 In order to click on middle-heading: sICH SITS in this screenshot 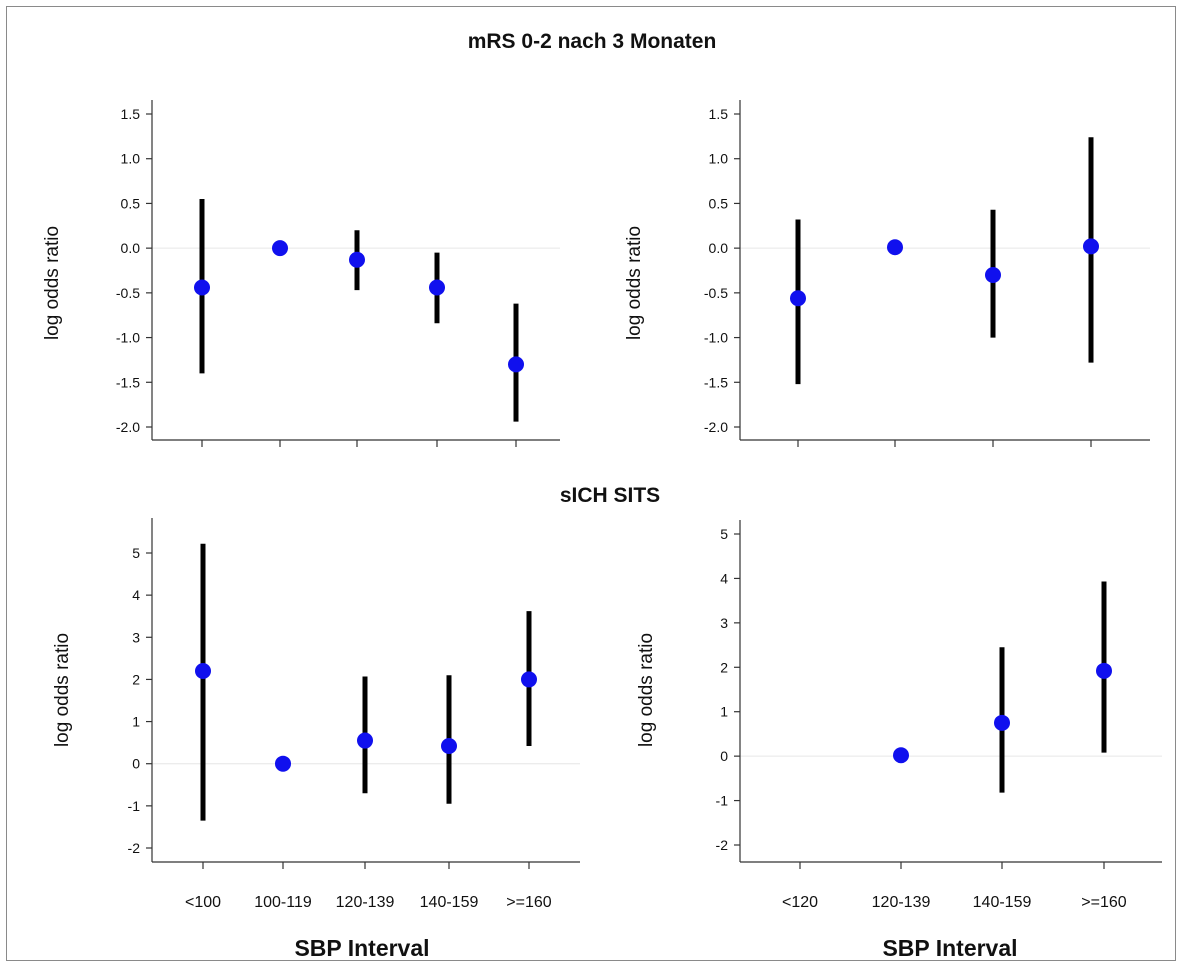, I will do `click(610, 495)`.